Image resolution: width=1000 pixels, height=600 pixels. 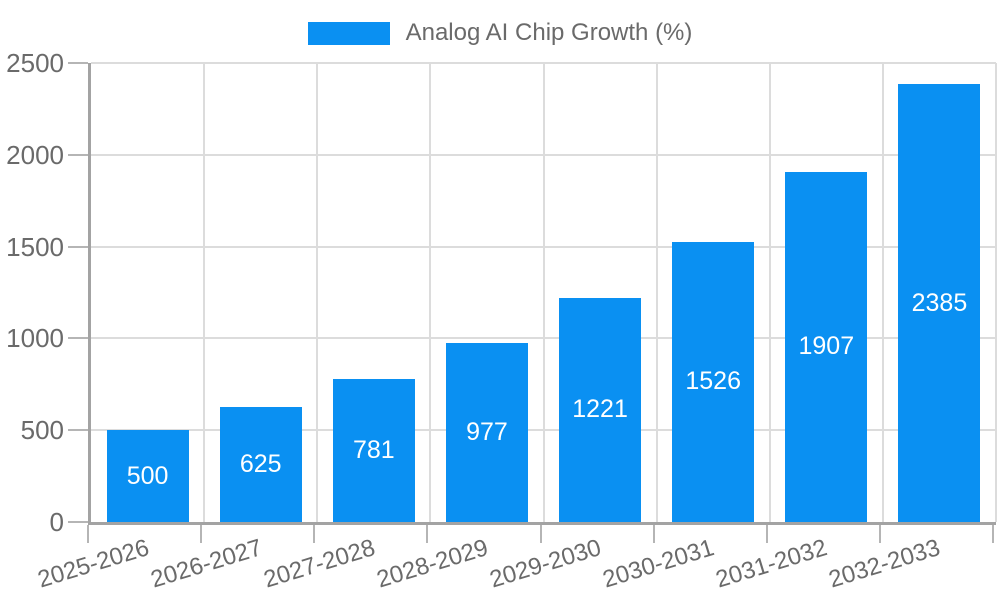 I want to click on bar-value-label: 1907, so click(x=826, y=346).